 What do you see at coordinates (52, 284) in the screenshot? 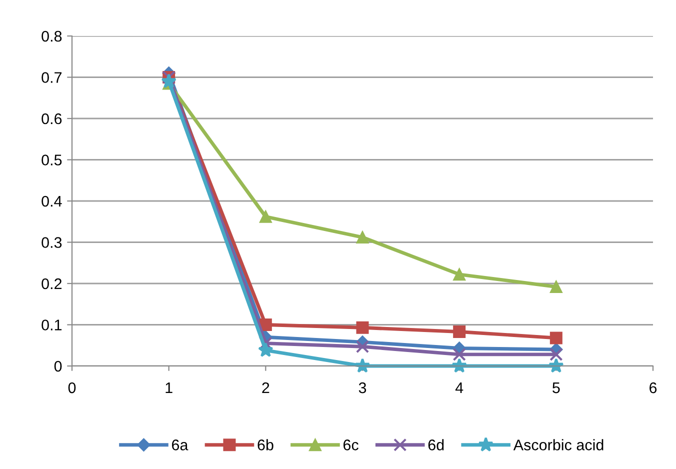
I see `y-tick-label: 0.2` at bounding box center [52, 284].